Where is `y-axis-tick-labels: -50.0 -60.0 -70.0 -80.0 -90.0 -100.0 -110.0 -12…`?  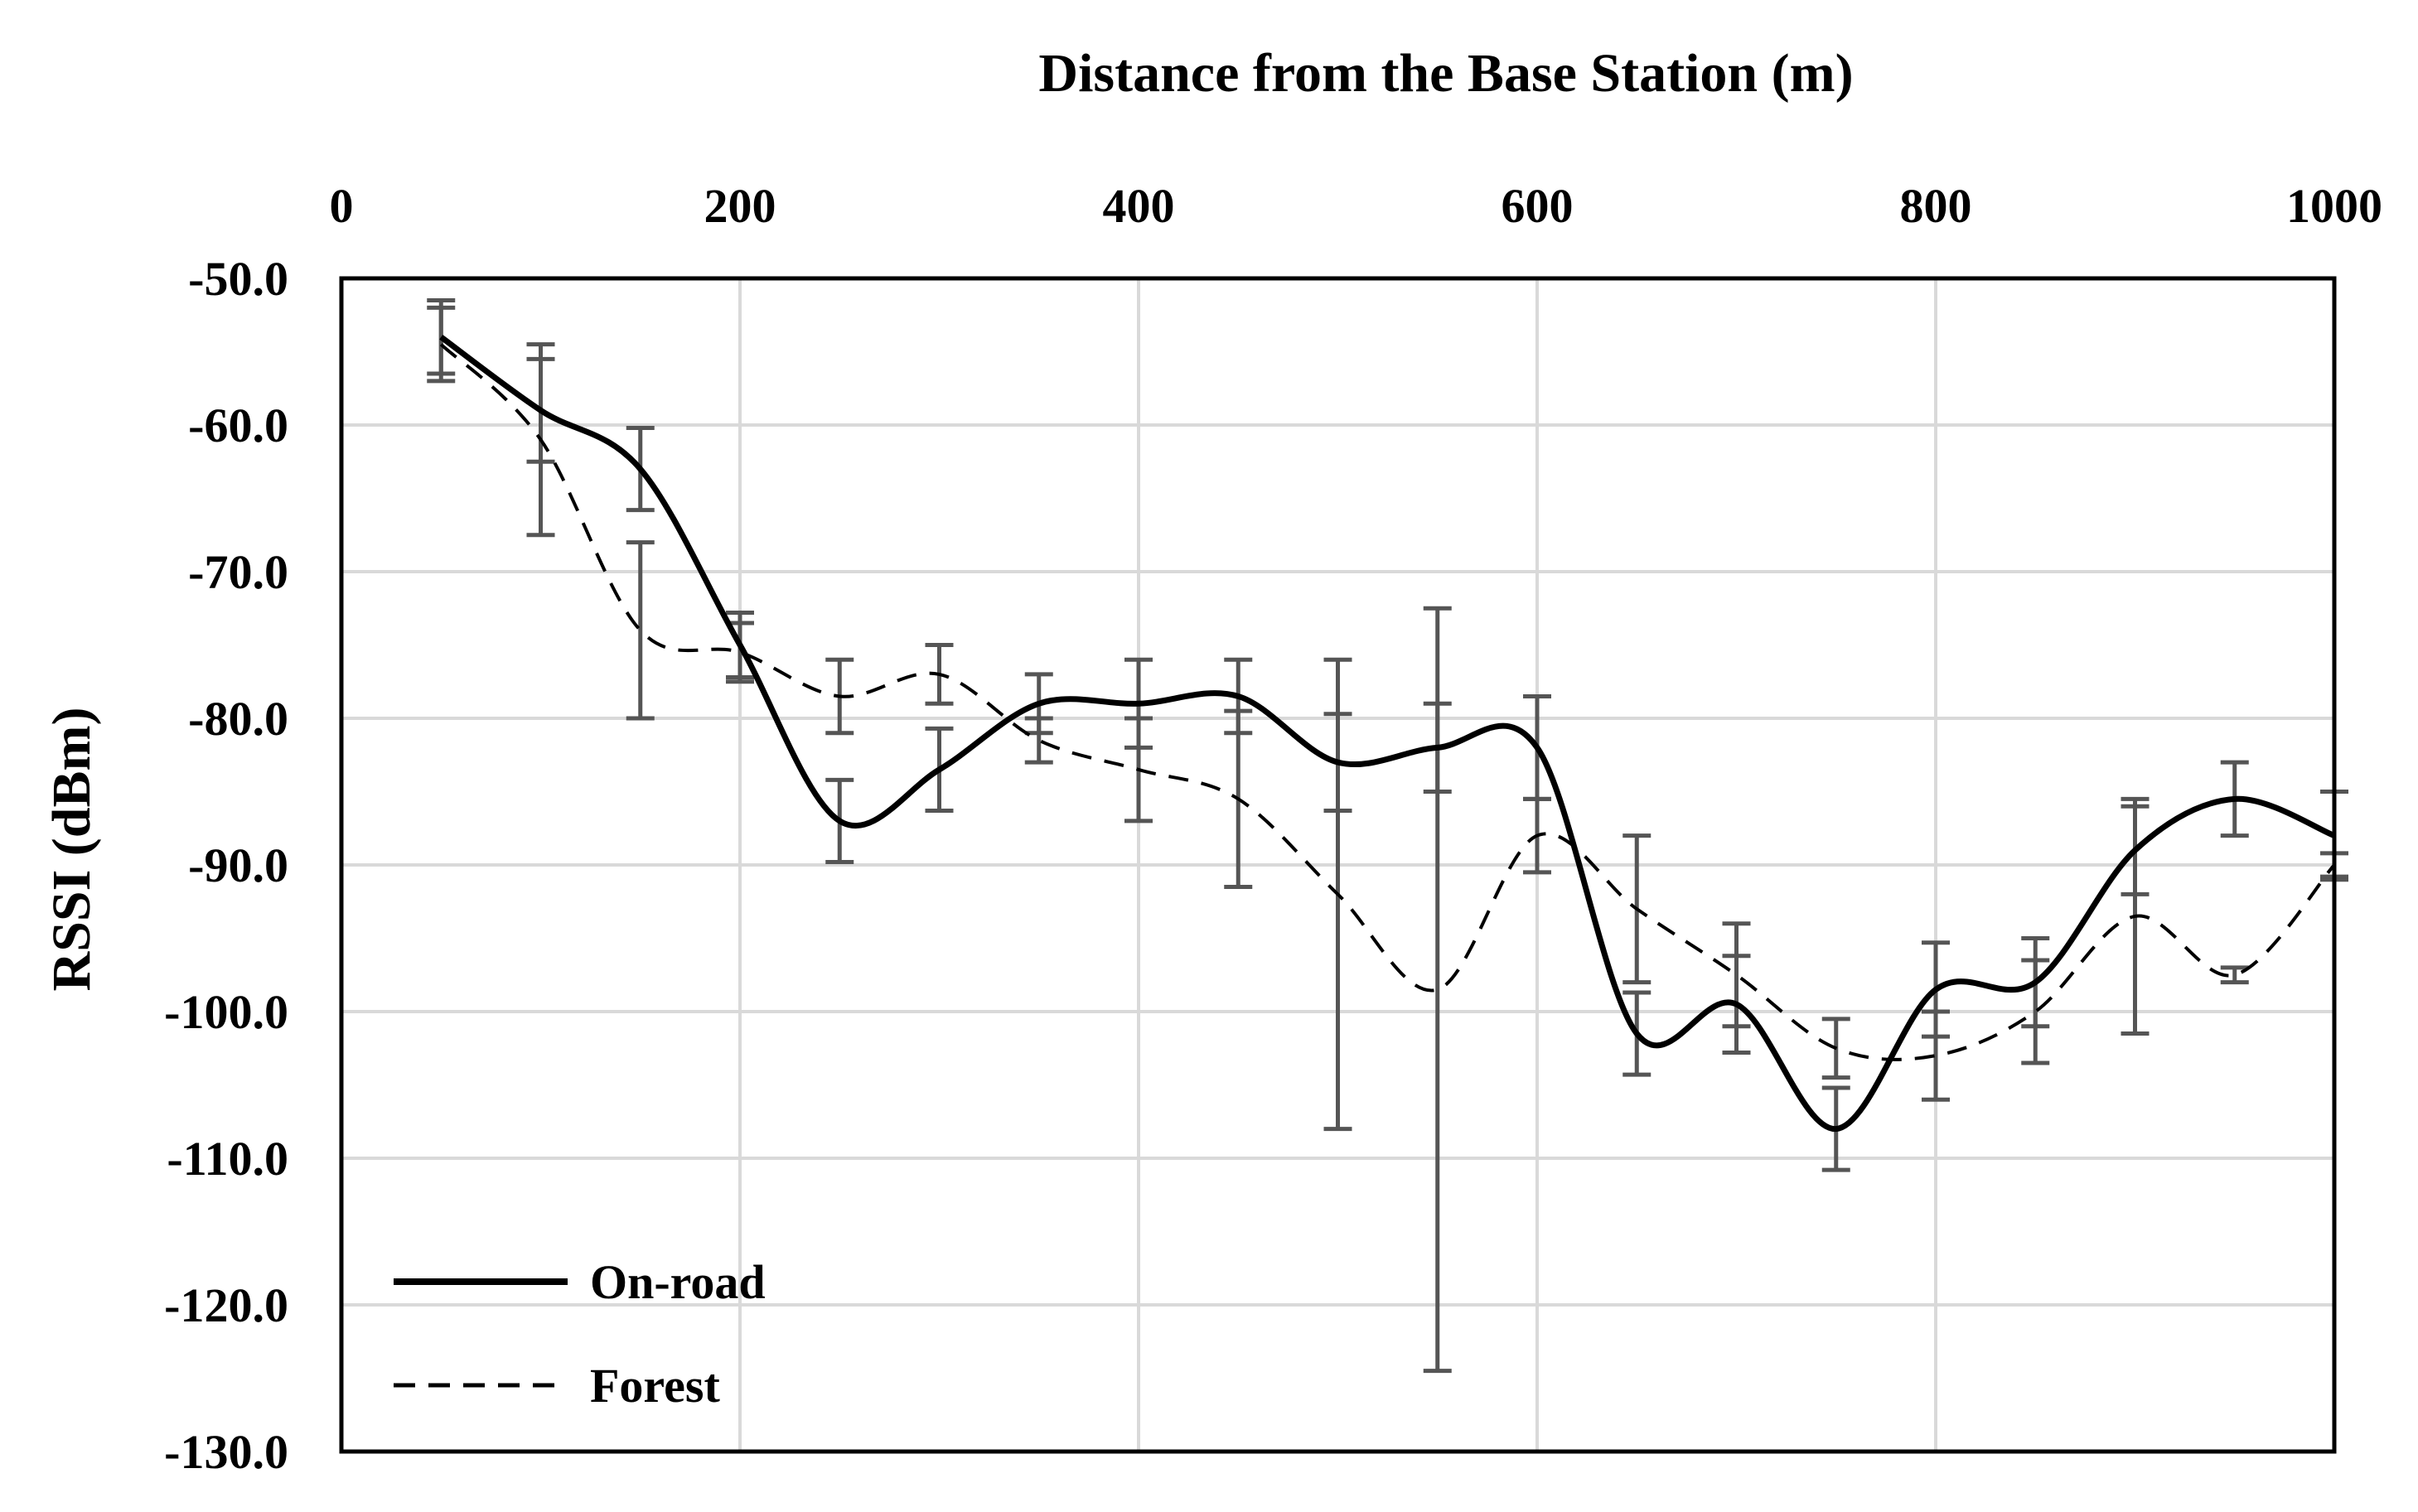 y-axis-tick-labels: -50.0 -60.0 -70.0 -80.0 -90.0 -100.0 -110.0 -12… is located at coordinates (226, 865).